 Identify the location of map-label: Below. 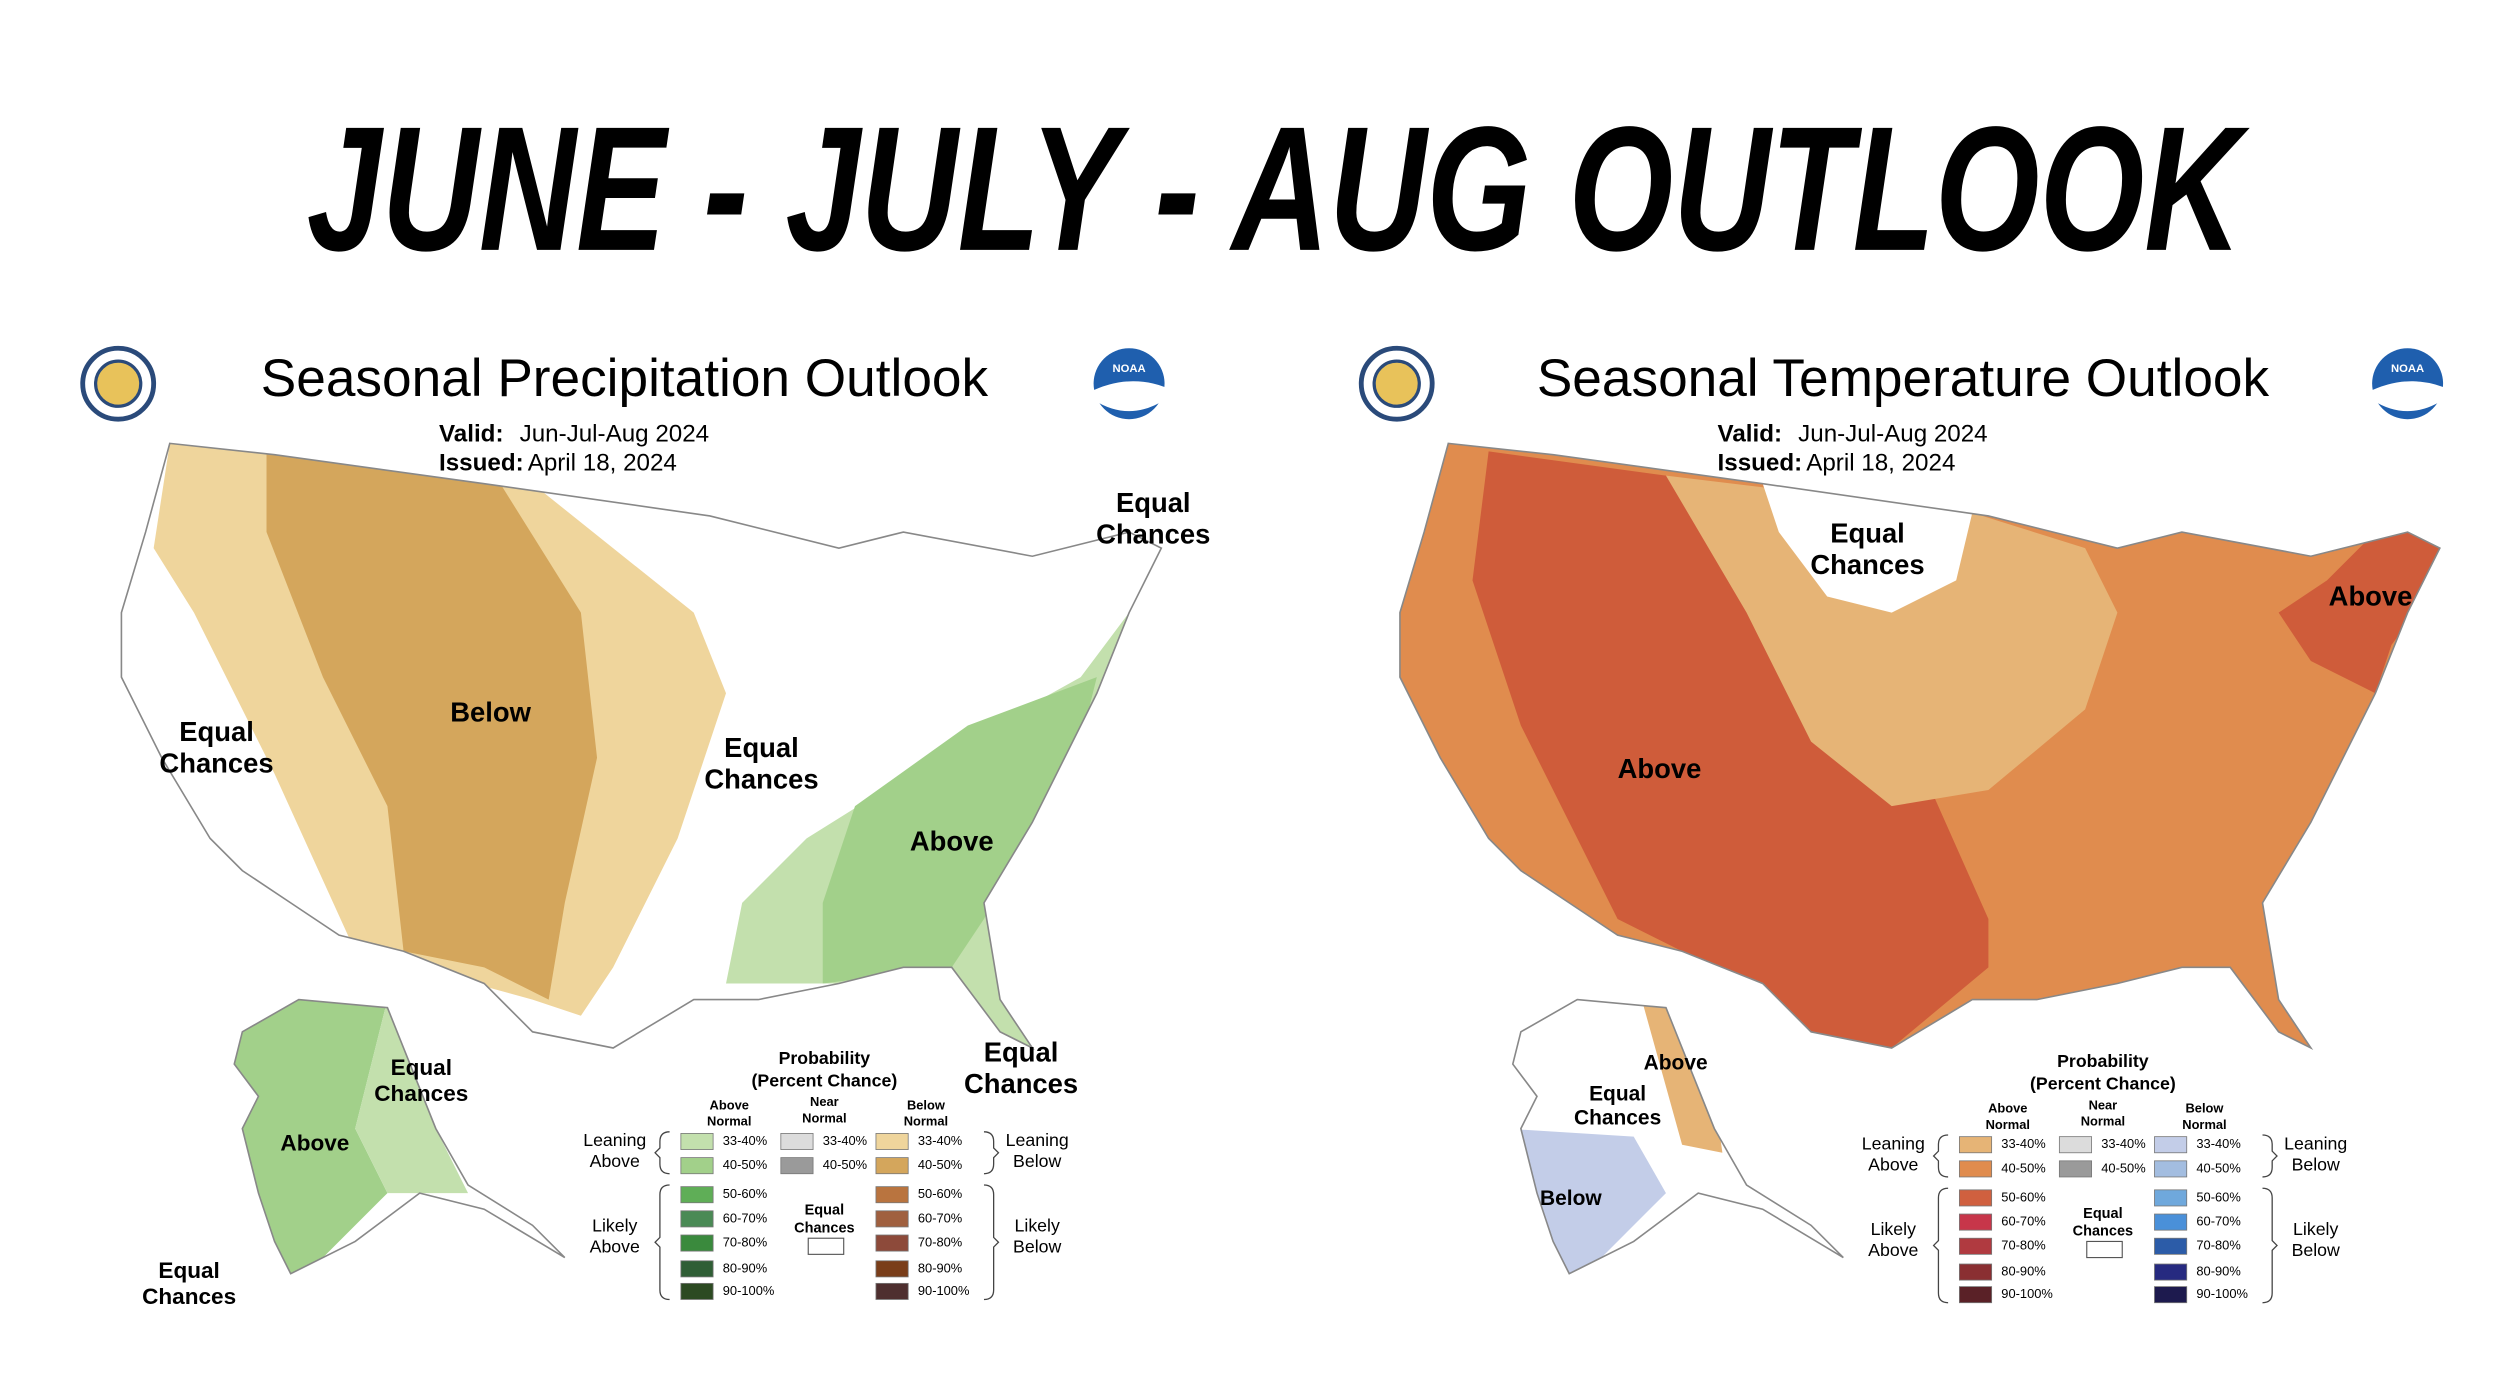
(490, 711).